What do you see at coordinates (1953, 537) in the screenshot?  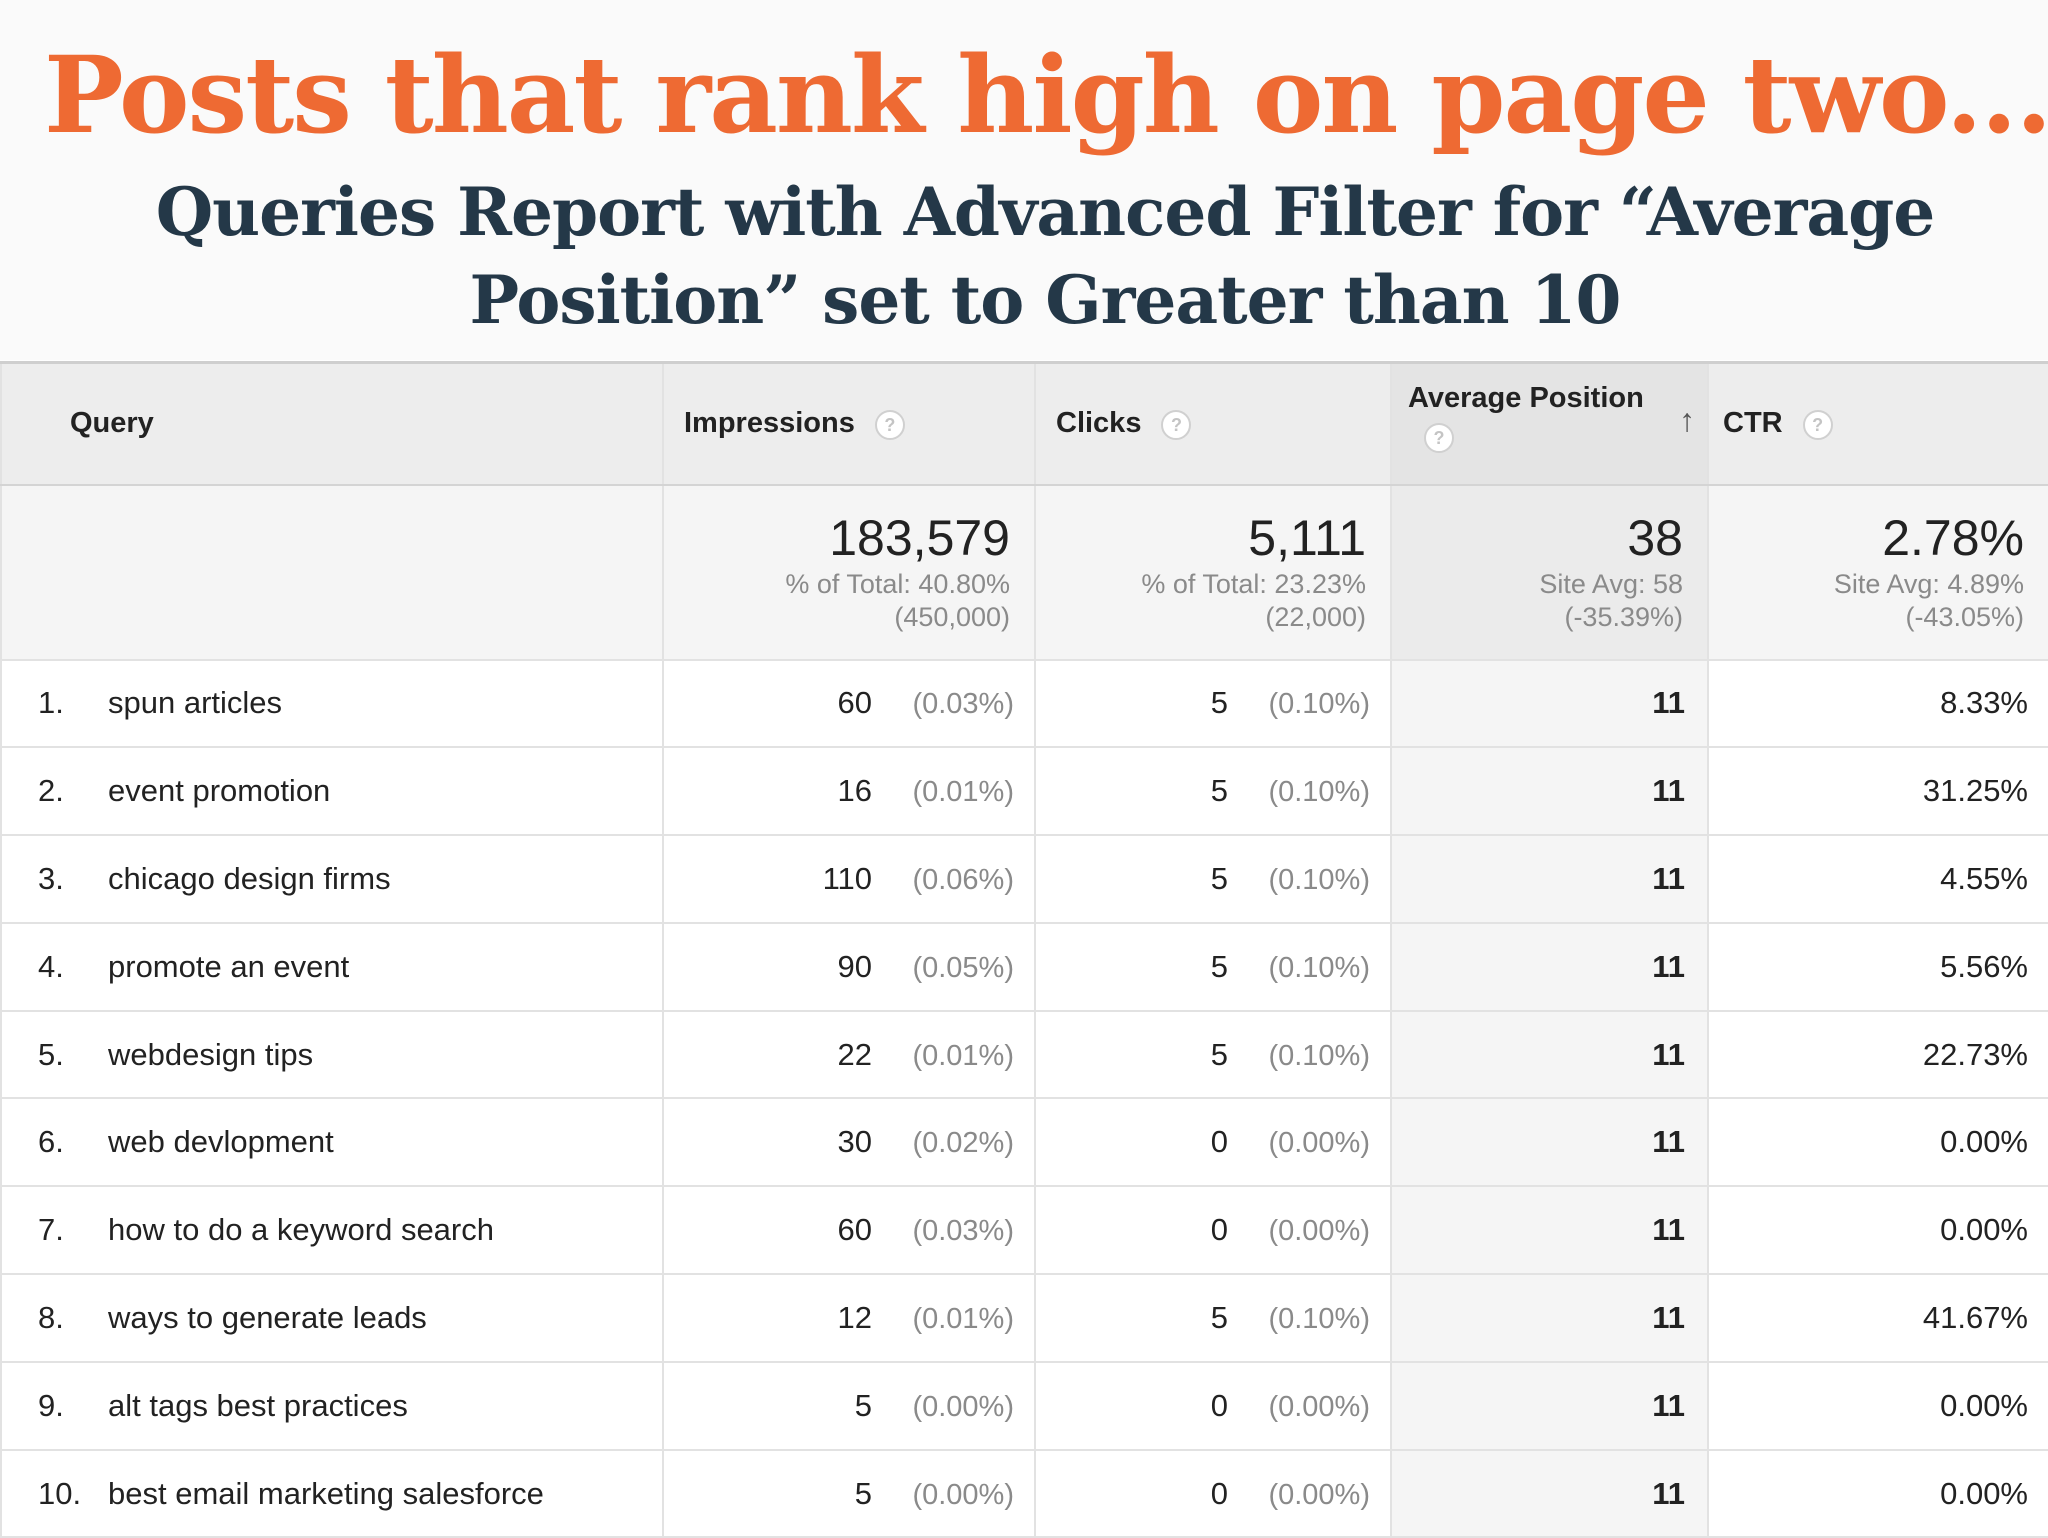 I see `summary-ctr-value: 2.78%` at bounding box center [1953, 537].